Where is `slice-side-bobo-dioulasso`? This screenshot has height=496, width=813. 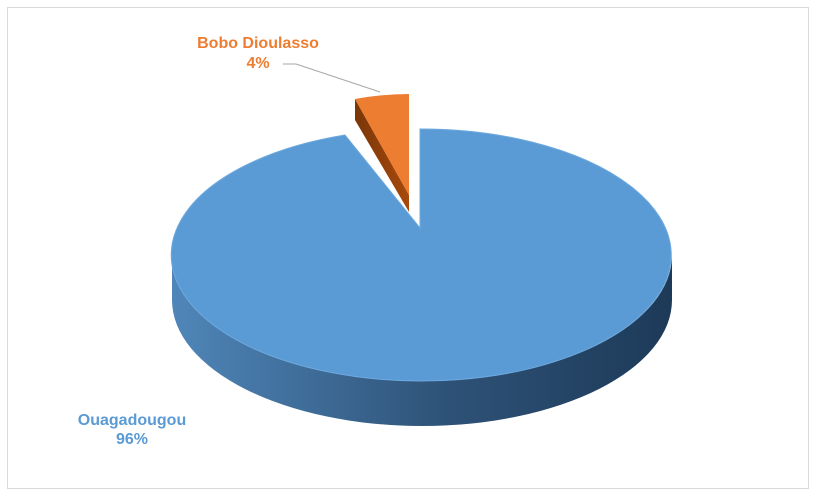
slice-side-bobo-dioulasso is located at coordinates (382, 155).